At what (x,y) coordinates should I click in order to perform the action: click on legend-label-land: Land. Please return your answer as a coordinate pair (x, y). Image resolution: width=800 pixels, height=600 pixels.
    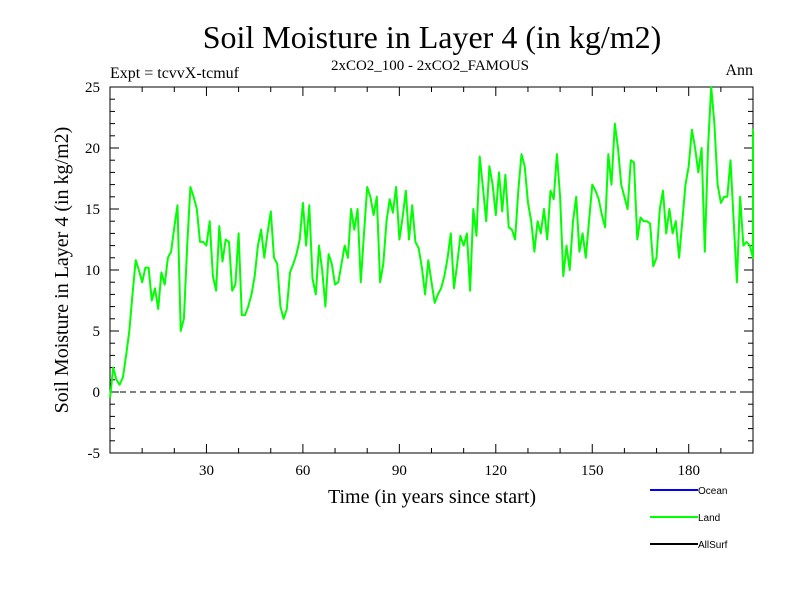
    Looking at the image, I should click on (709, 518).